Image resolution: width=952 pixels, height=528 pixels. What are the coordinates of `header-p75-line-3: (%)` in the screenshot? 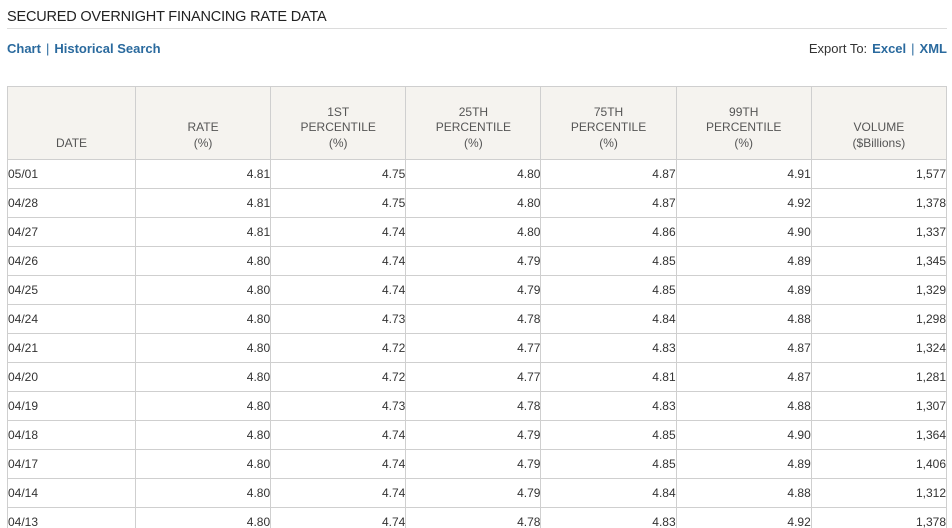 It's located at (608, 142).